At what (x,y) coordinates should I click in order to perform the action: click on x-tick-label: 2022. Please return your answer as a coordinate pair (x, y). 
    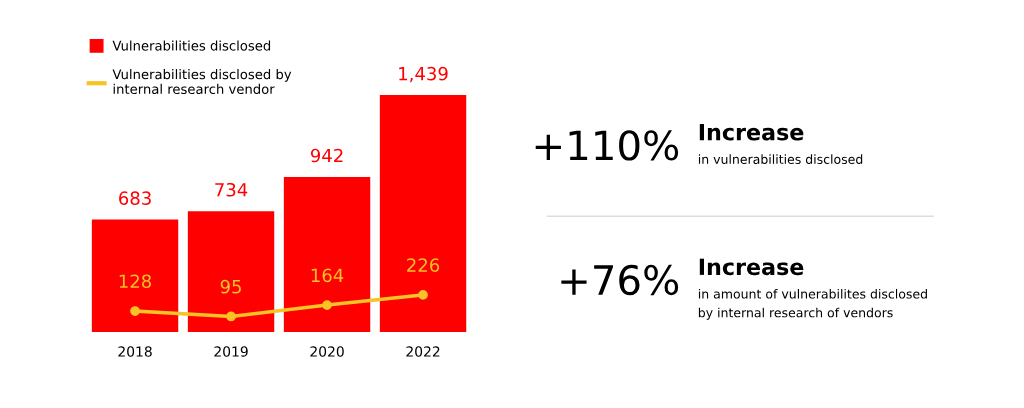
    Looking at the image, I should click on (423, 351).